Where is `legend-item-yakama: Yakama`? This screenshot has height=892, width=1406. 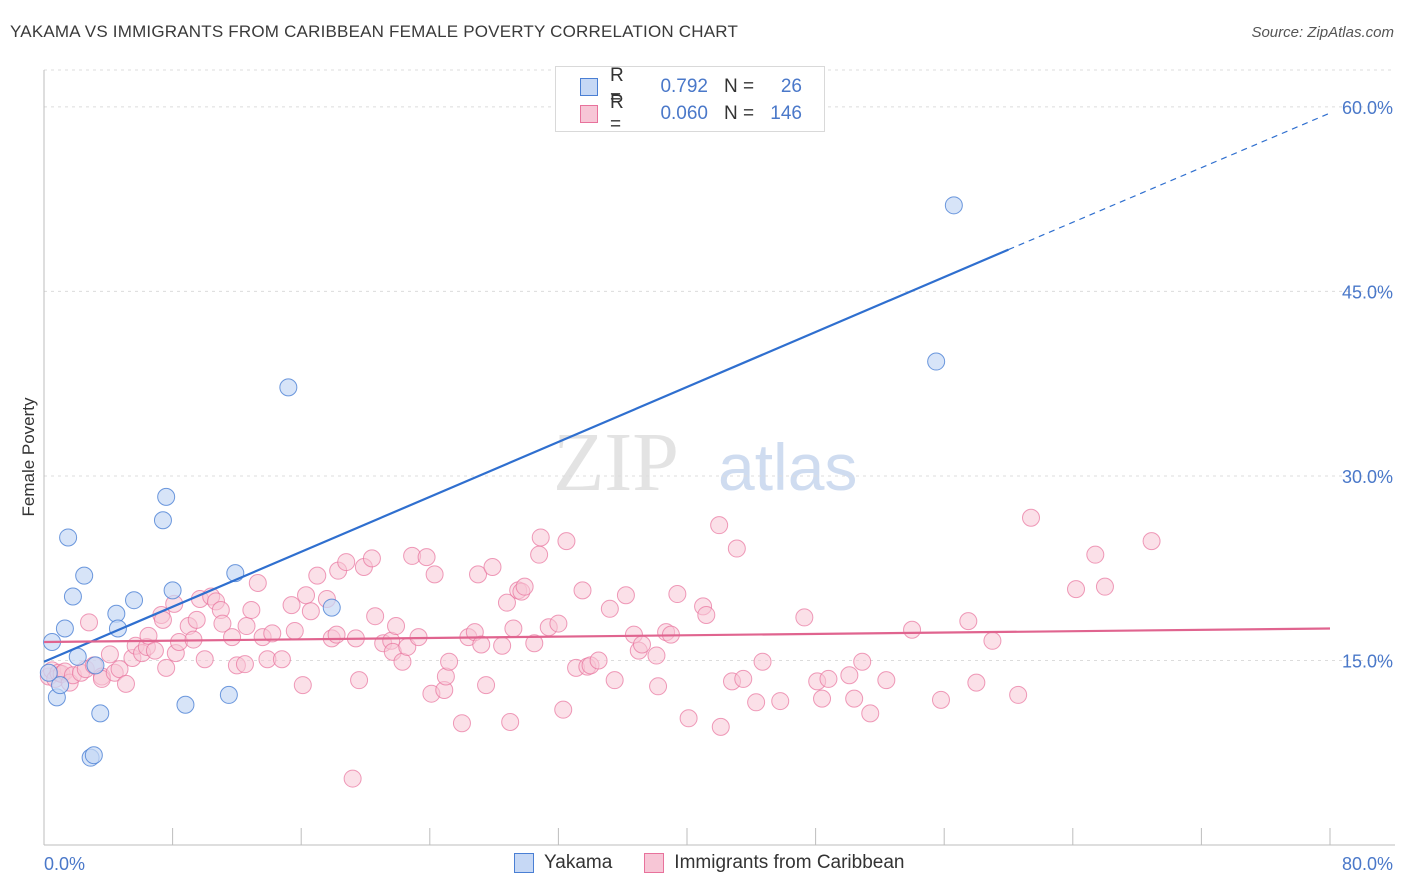 legend-item-yakama: Yakama is located at coordinates (563, 863).